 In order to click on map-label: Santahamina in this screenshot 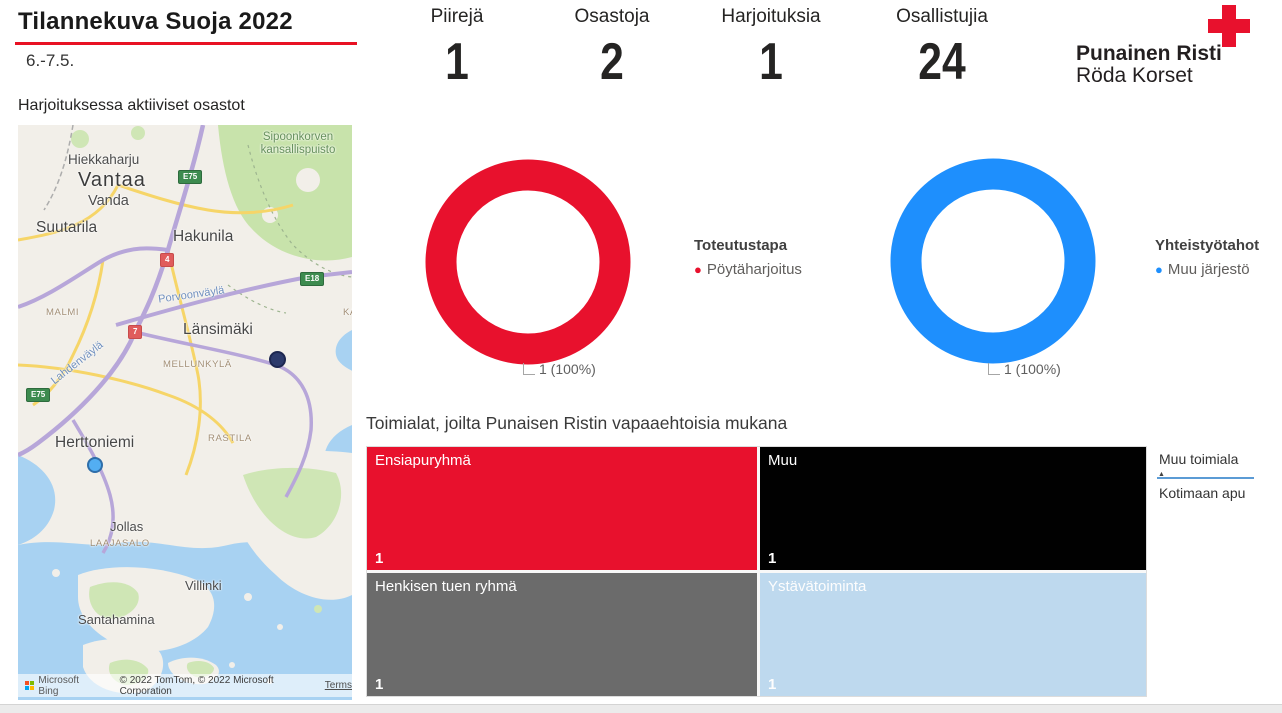, I will do `click(116, 619)`.